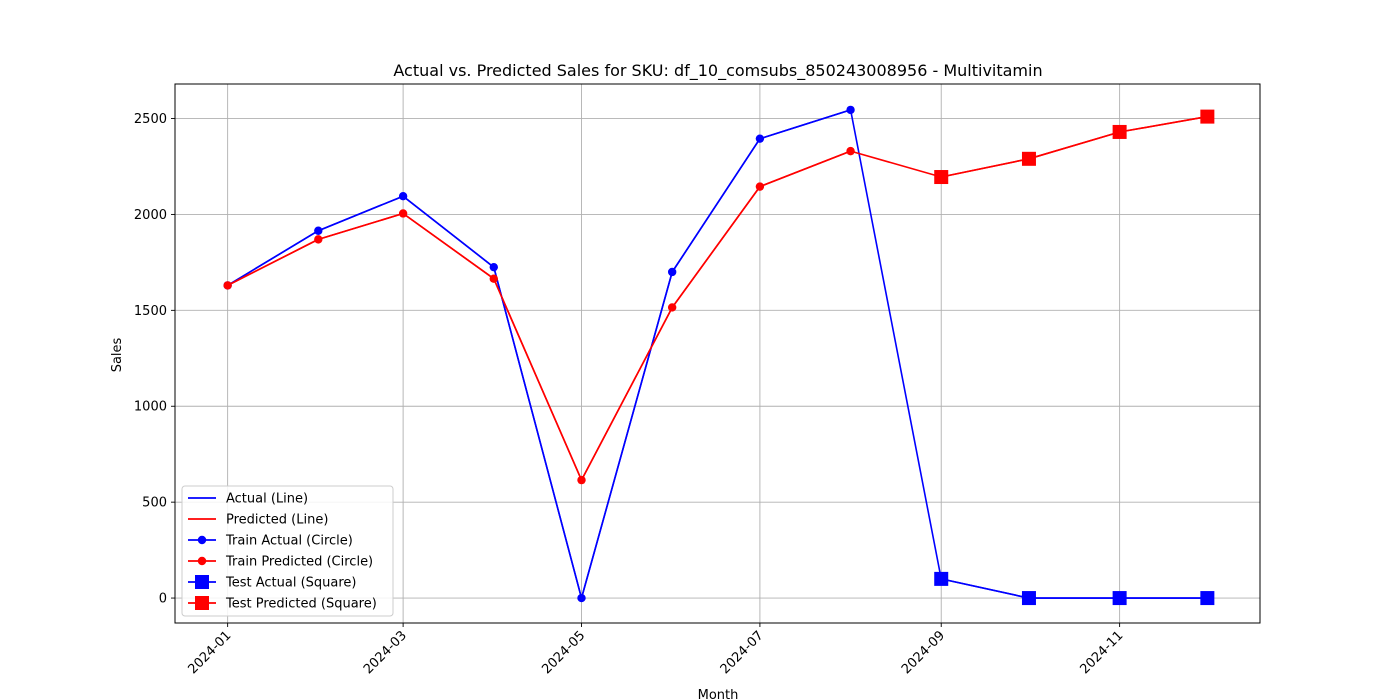 The height and width of the screenshot is (700, 1400). What do you see at coordinates (209, 652) in the screenshot?
I see `x-tick-label: 2024-01` at bounding box center [209, 652].